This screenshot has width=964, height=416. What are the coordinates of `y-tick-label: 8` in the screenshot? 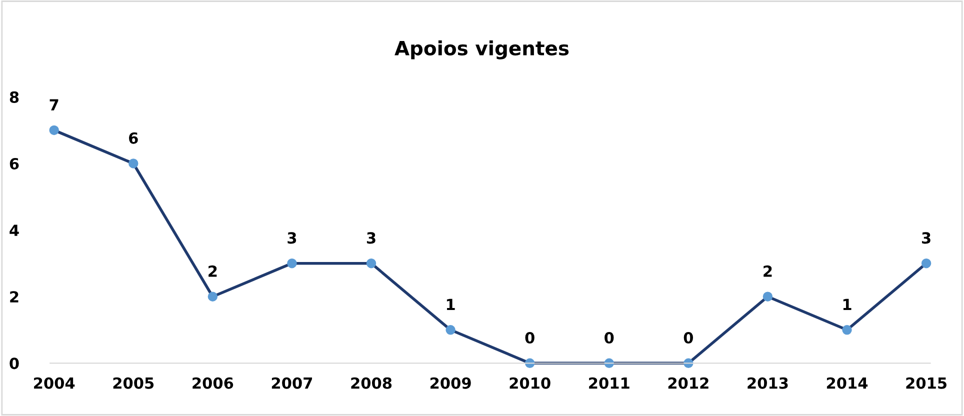 It's located at (14, 97).